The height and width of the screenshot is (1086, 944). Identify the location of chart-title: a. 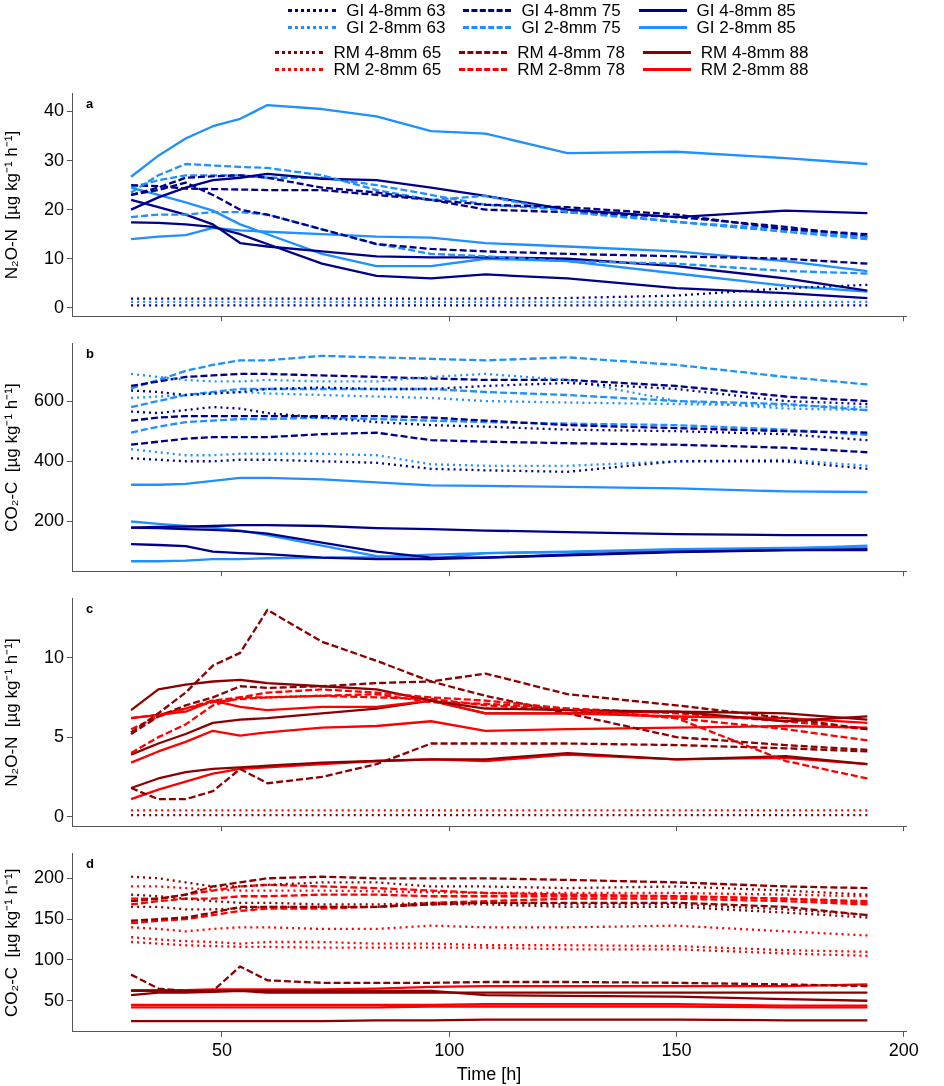
(90, 103).